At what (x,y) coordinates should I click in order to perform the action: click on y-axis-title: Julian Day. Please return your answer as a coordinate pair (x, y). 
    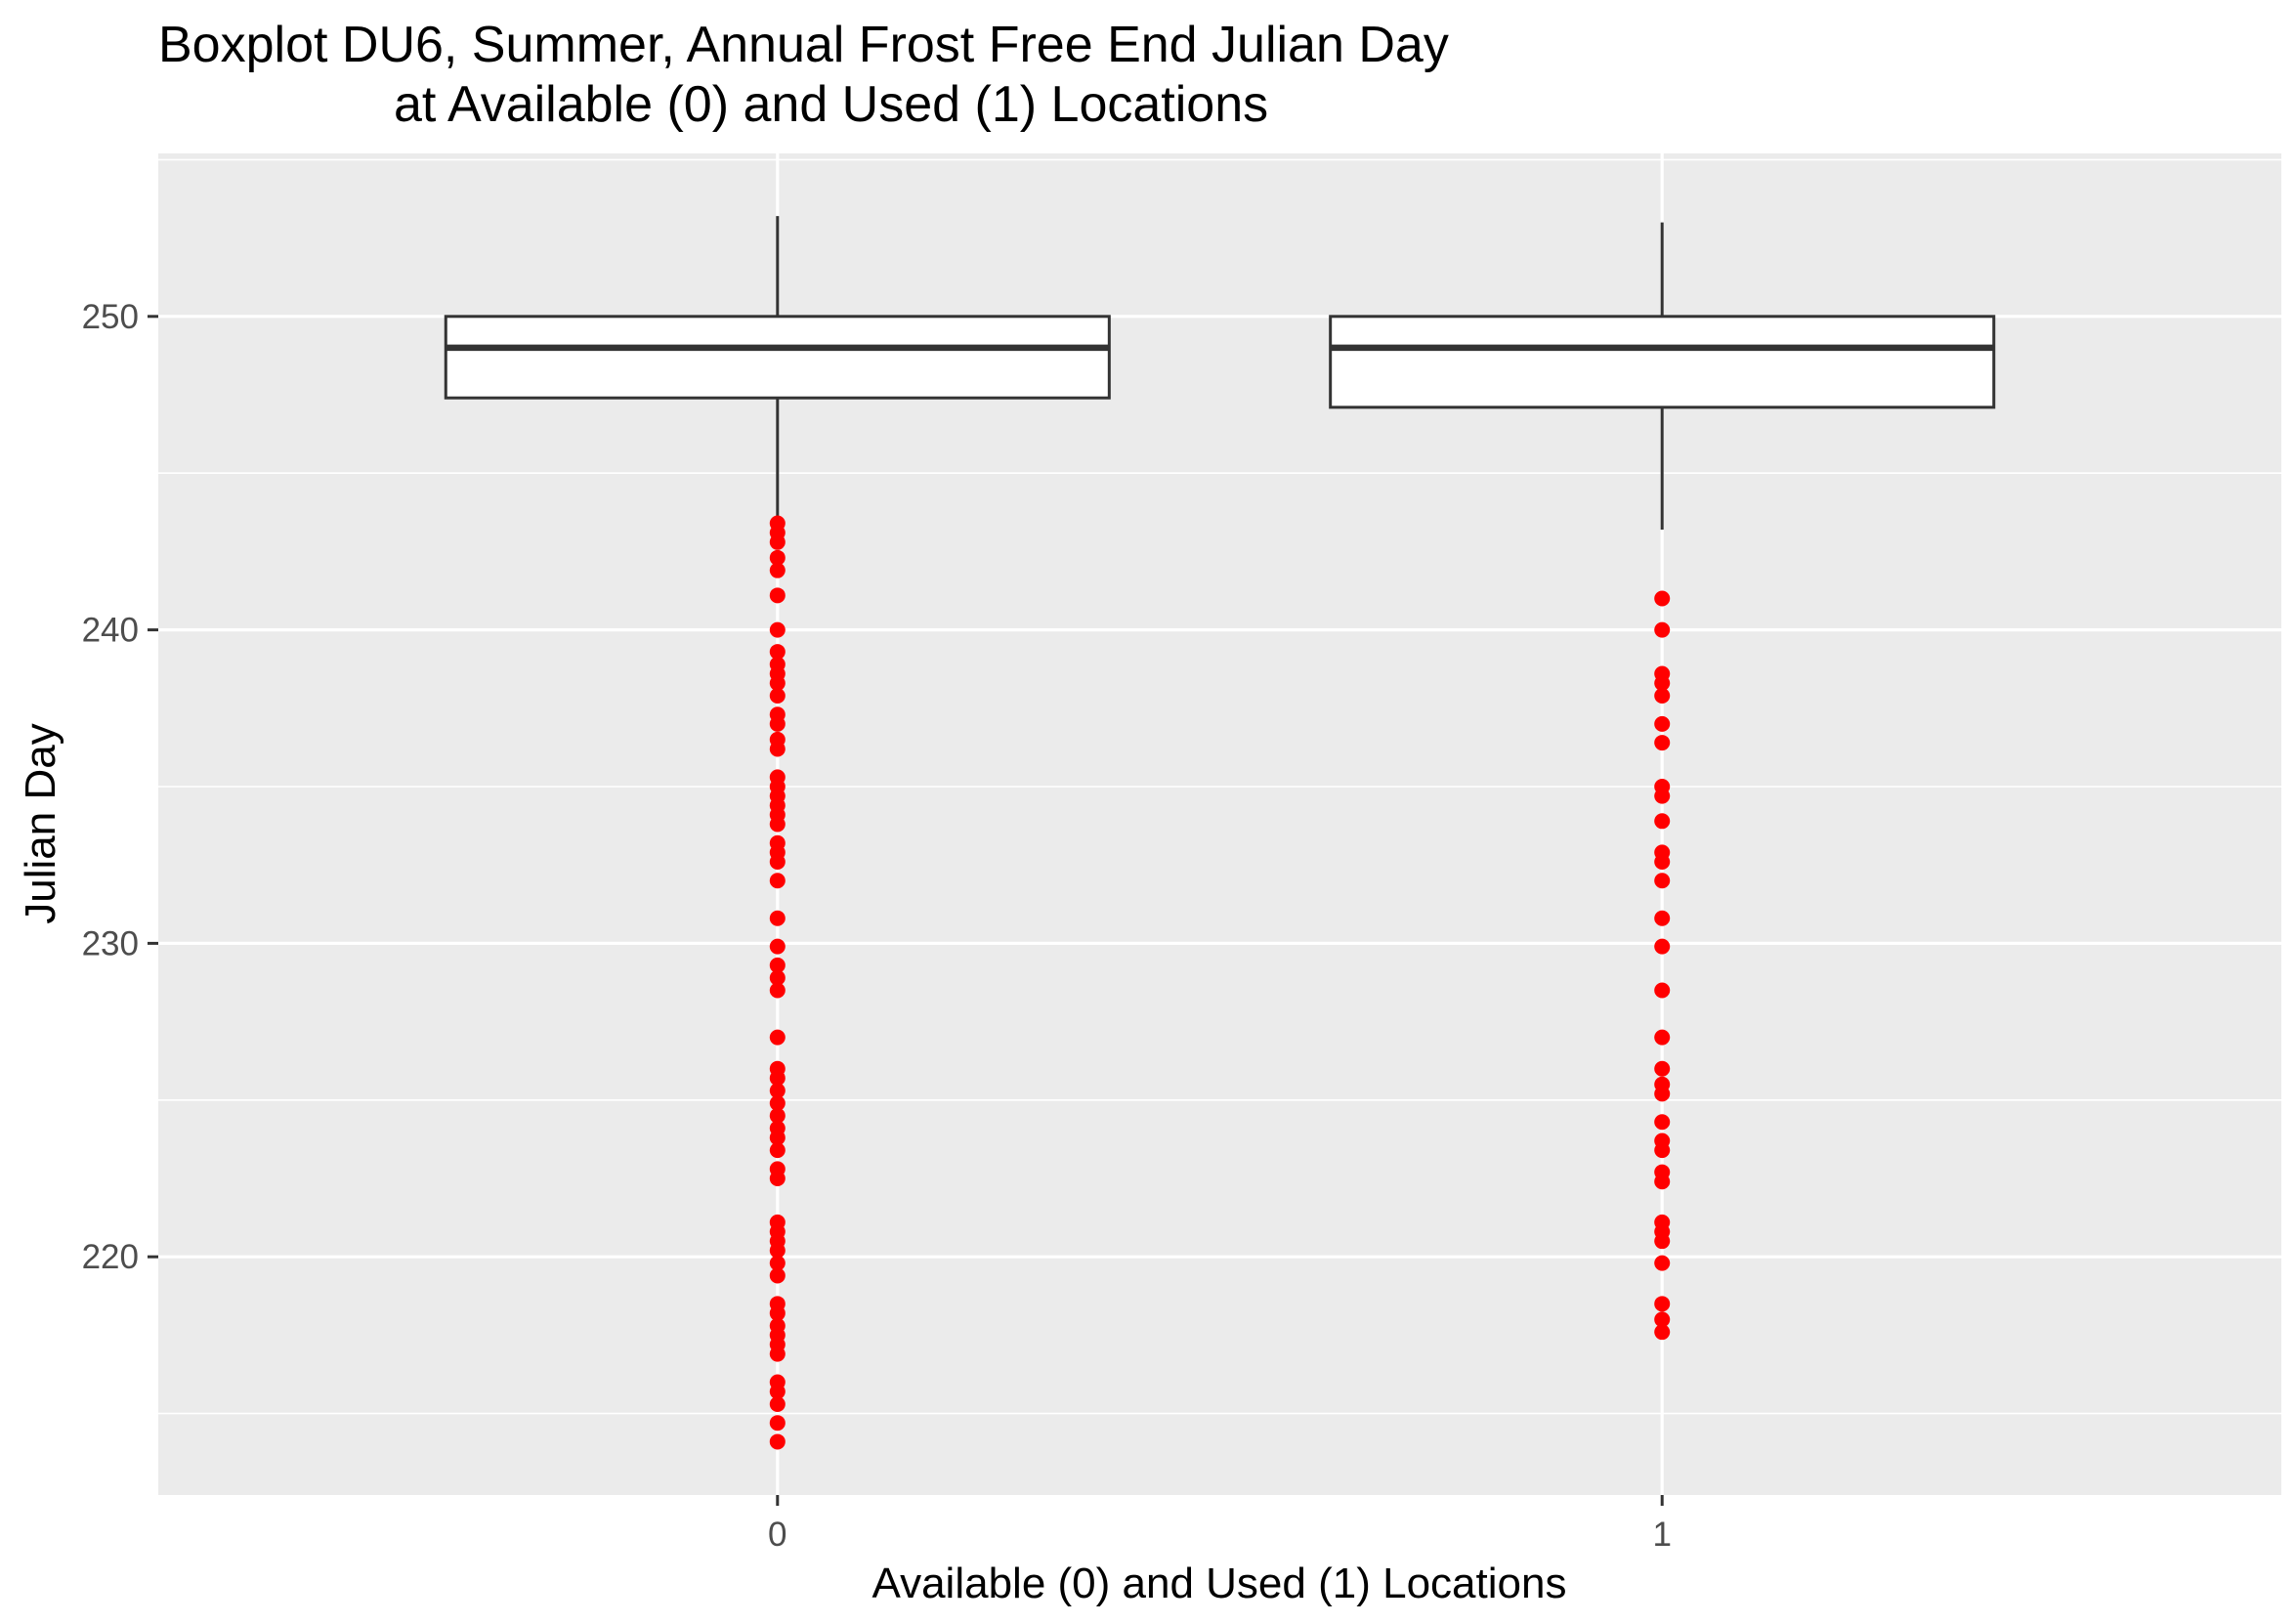
    Looking at the image, I should click on (41, 823).